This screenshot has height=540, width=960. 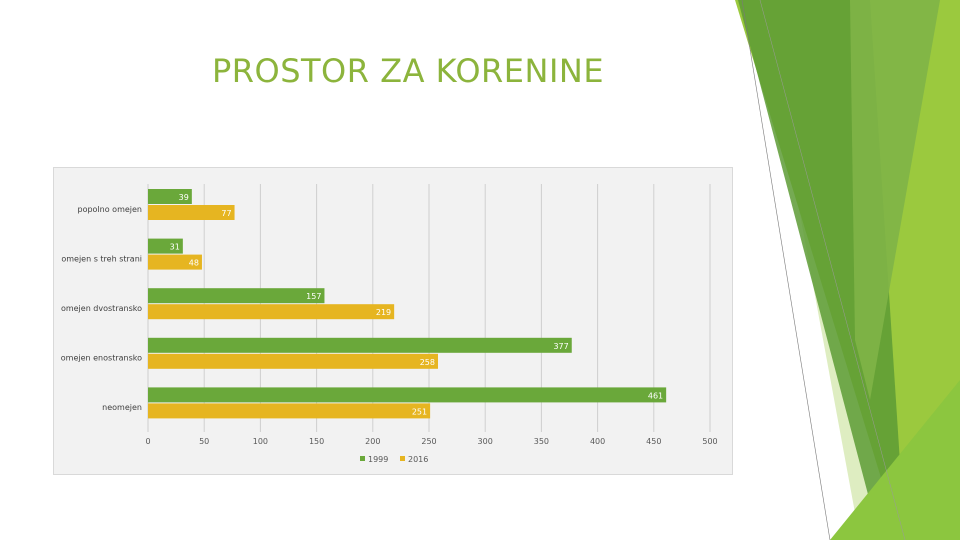 I want to click on data-label: 377, so click(x=560, y=346).